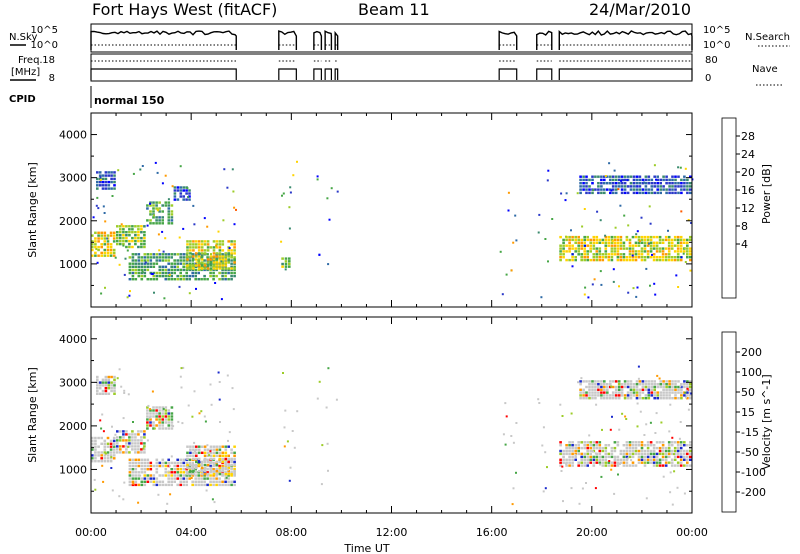  What do you see at coordinates (508, 40) in the screenshot?
I see `nsky-trace` at bounding box center [508, 40].